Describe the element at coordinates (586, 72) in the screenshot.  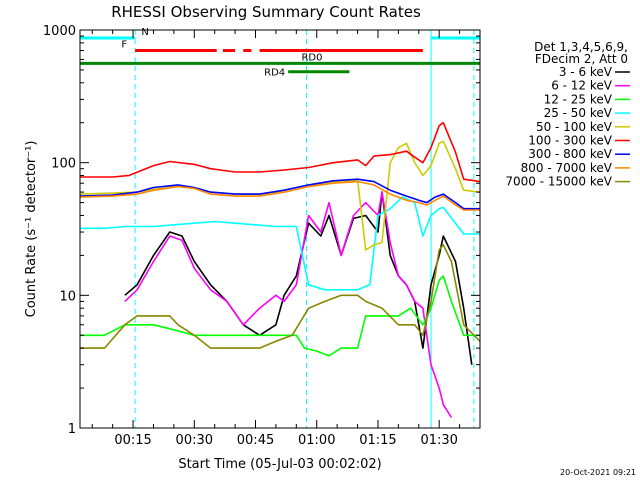
I see `legend-entry-label: 3 - 6 keV` at that location.